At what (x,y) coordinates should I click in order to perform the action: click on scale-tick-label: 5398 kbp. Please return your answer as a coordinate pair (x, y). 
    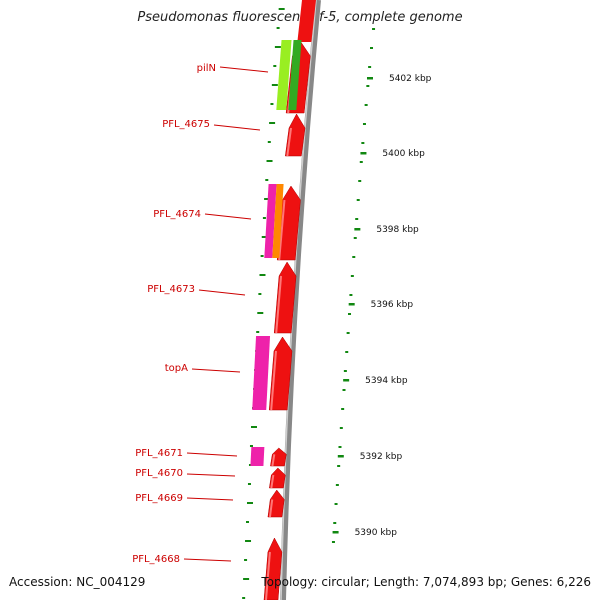
    Looking at the image, I should click on (397, 230).